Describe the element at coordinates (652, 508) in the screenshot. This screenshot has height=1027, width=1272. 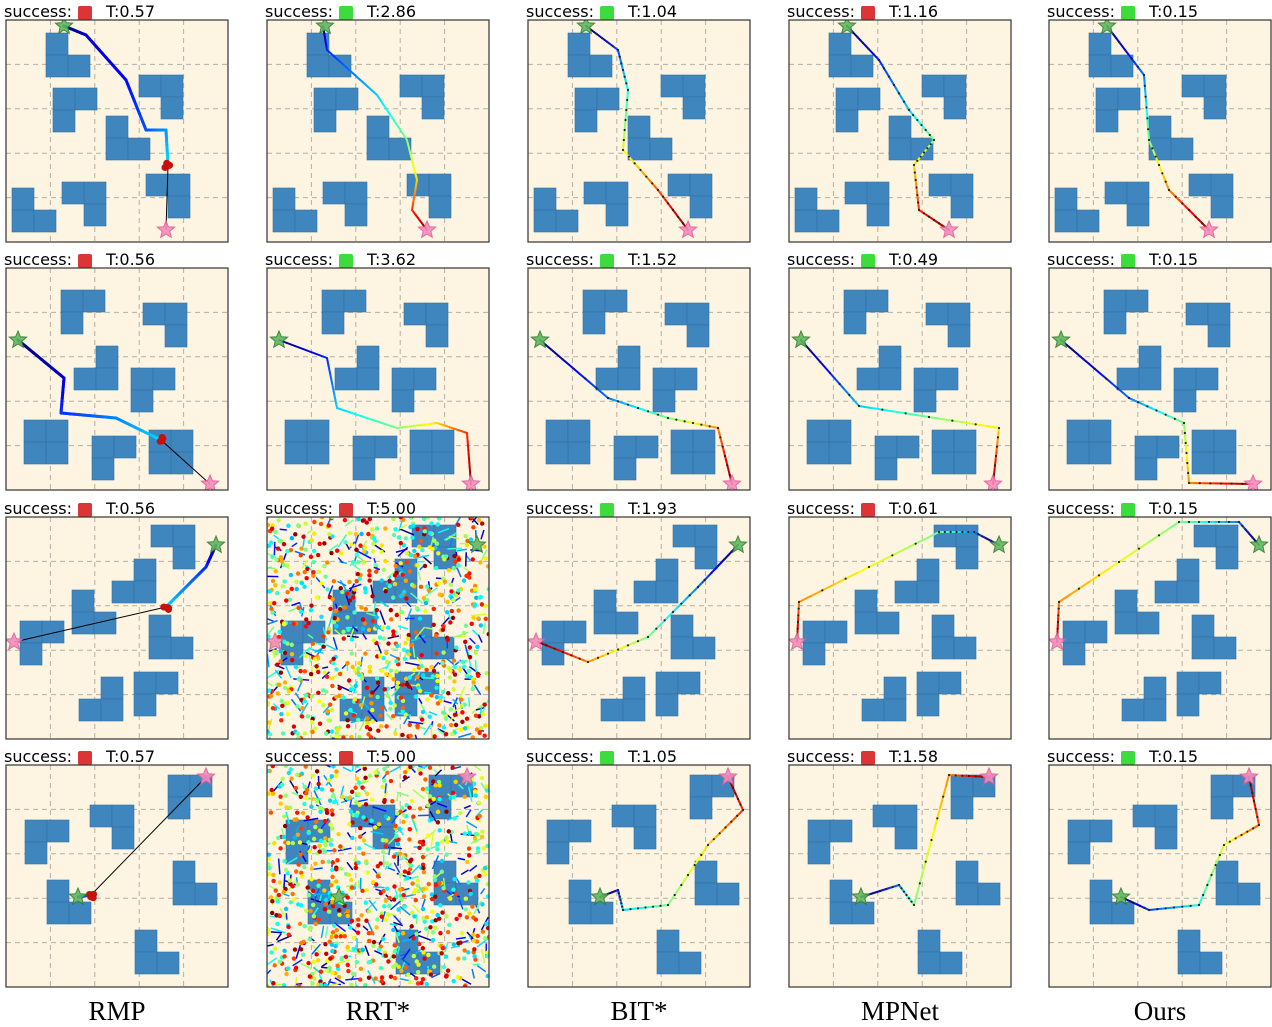
I see `time-label: T:1.93` at that location.